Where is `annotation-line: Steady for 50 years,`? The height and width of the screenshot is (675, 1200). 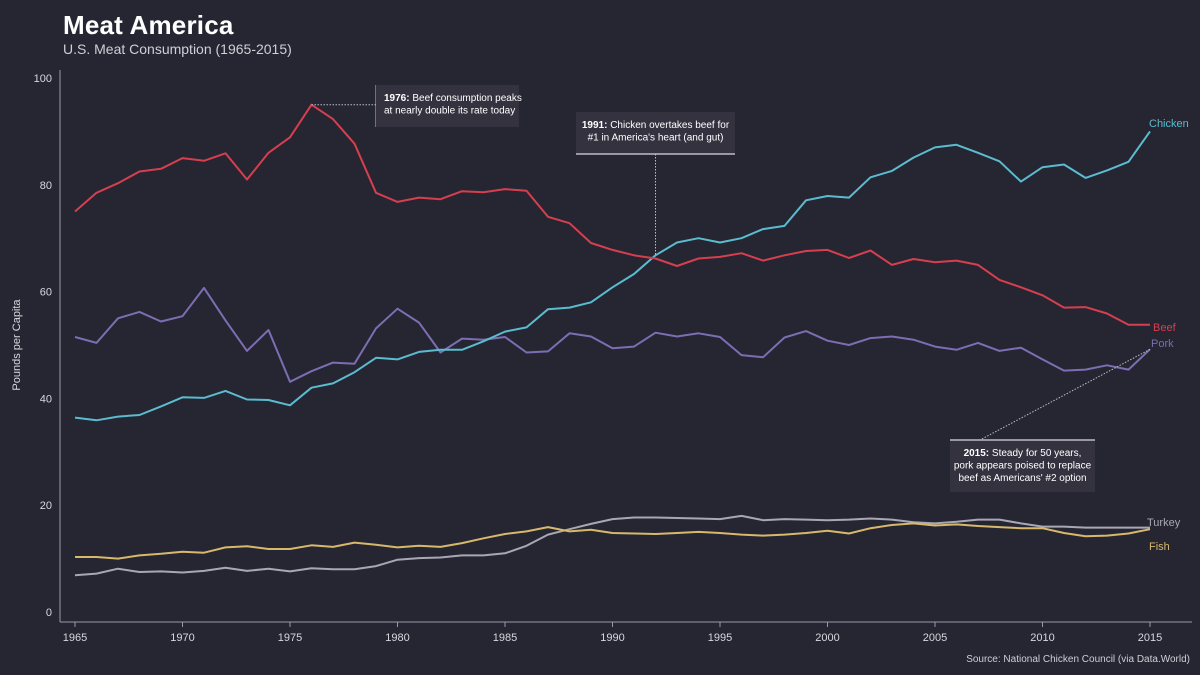
annotation-line: Steady for 50 years, is located at coordinates (1037, 453).